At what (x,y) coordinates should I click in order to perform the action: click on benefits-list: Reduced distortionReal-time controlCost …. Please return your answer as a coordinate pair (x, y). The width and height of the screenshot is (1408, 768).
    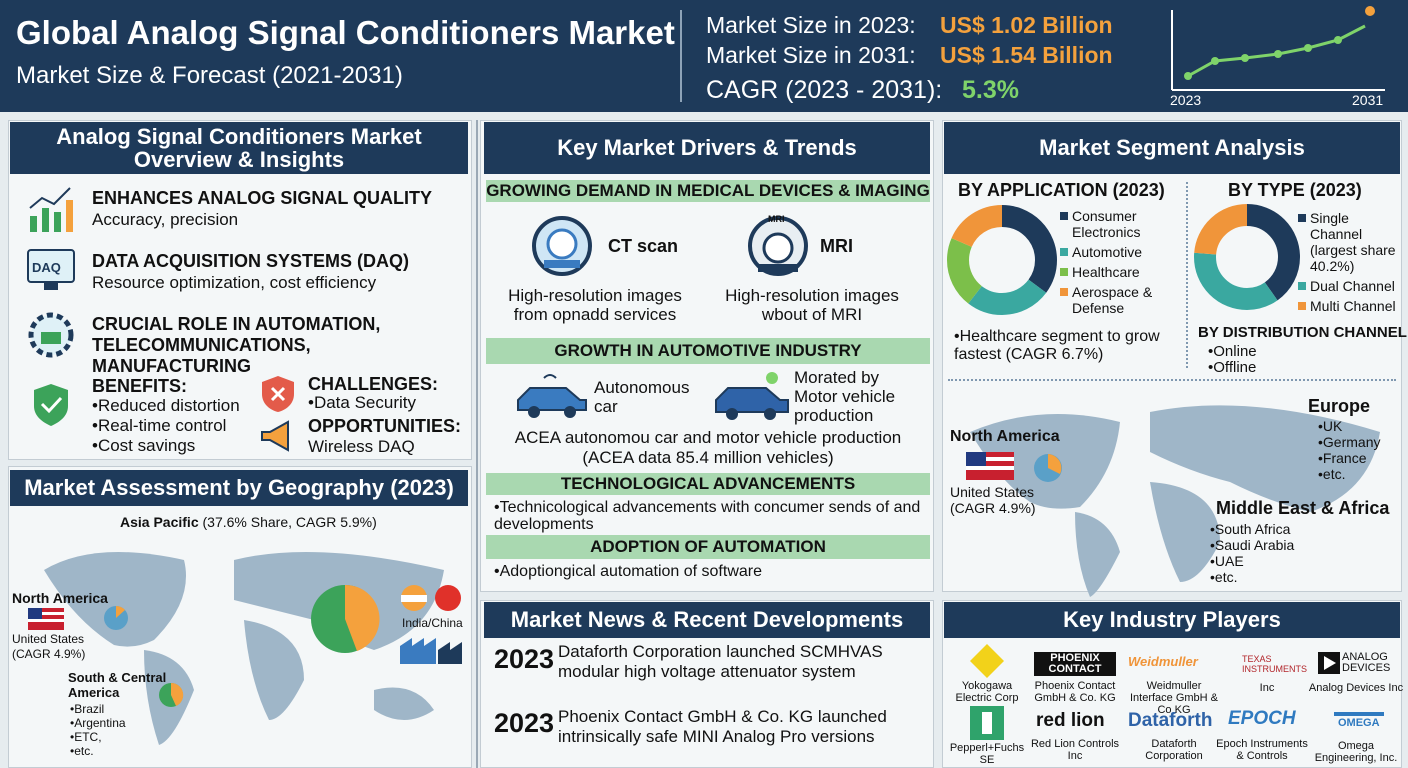
    Looking at the image, I should click on (166, 426).